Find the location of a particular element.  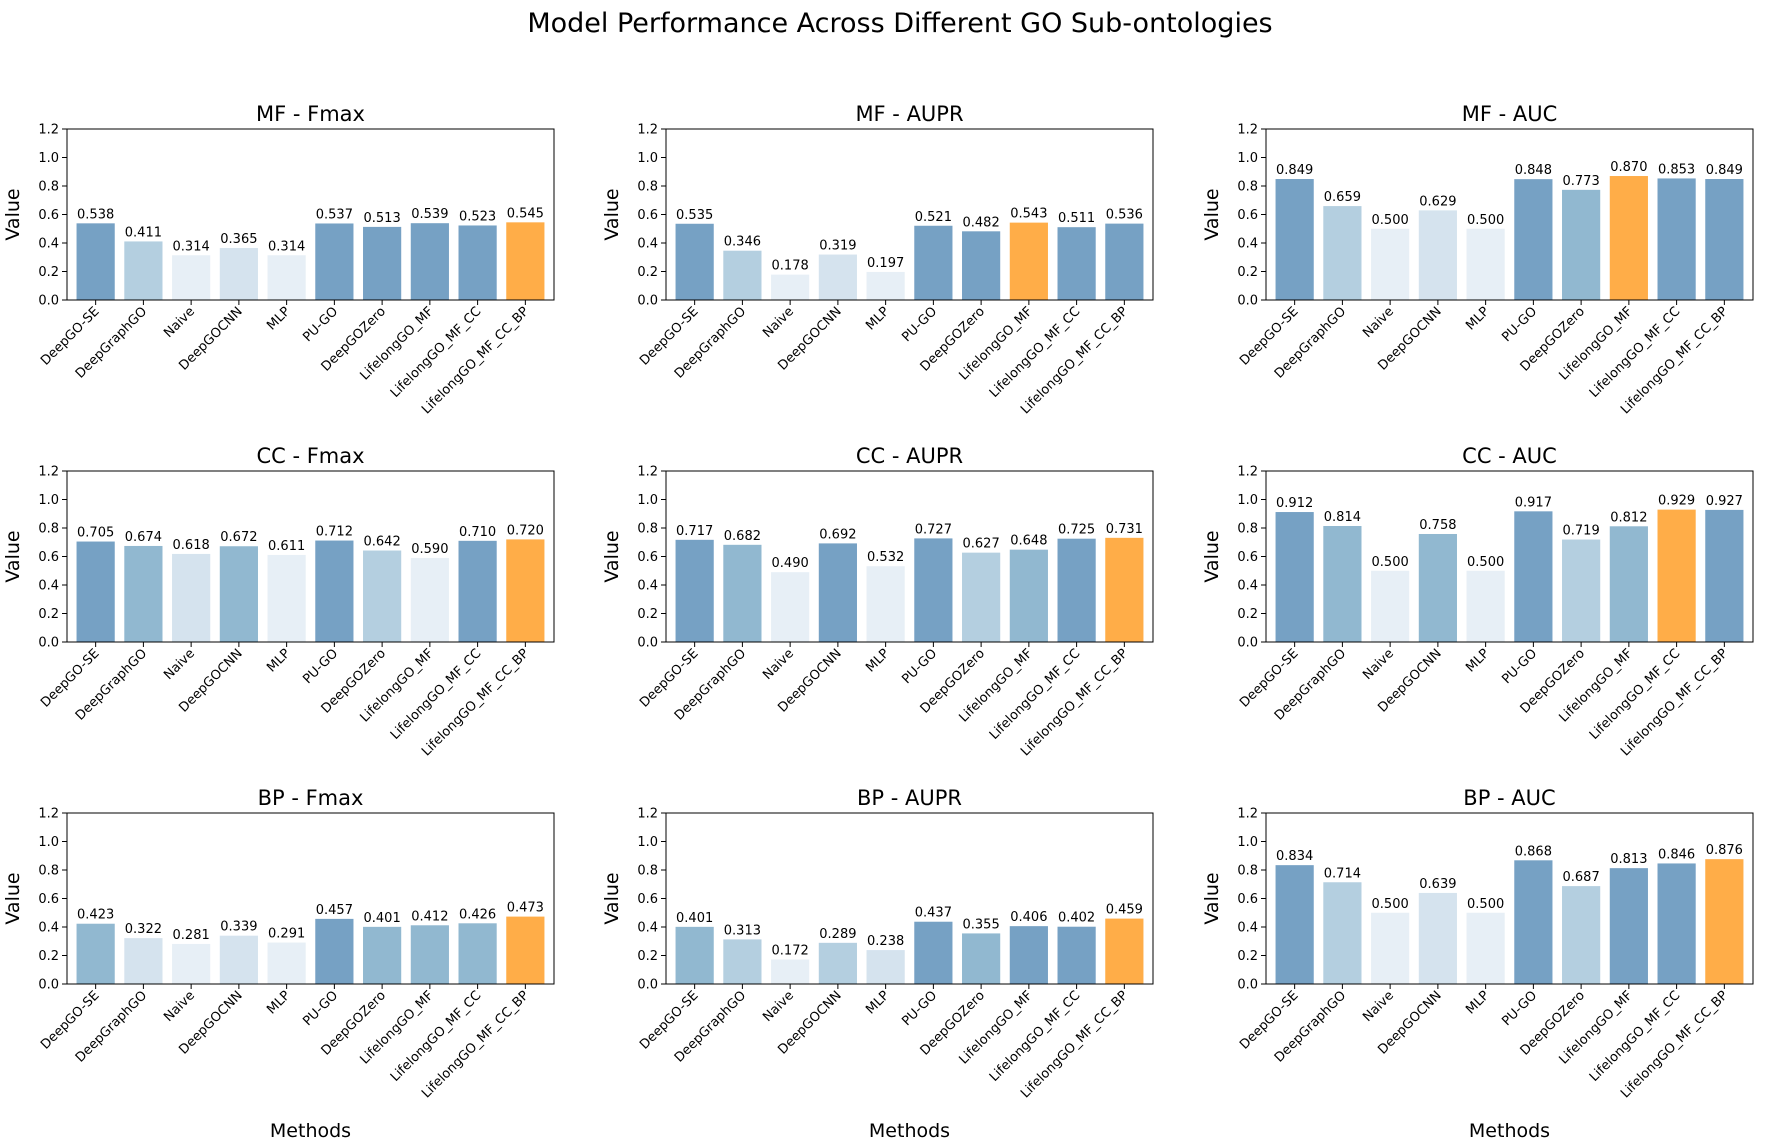

bar-value-label: 0.319 is located at coordinates (837, 246).